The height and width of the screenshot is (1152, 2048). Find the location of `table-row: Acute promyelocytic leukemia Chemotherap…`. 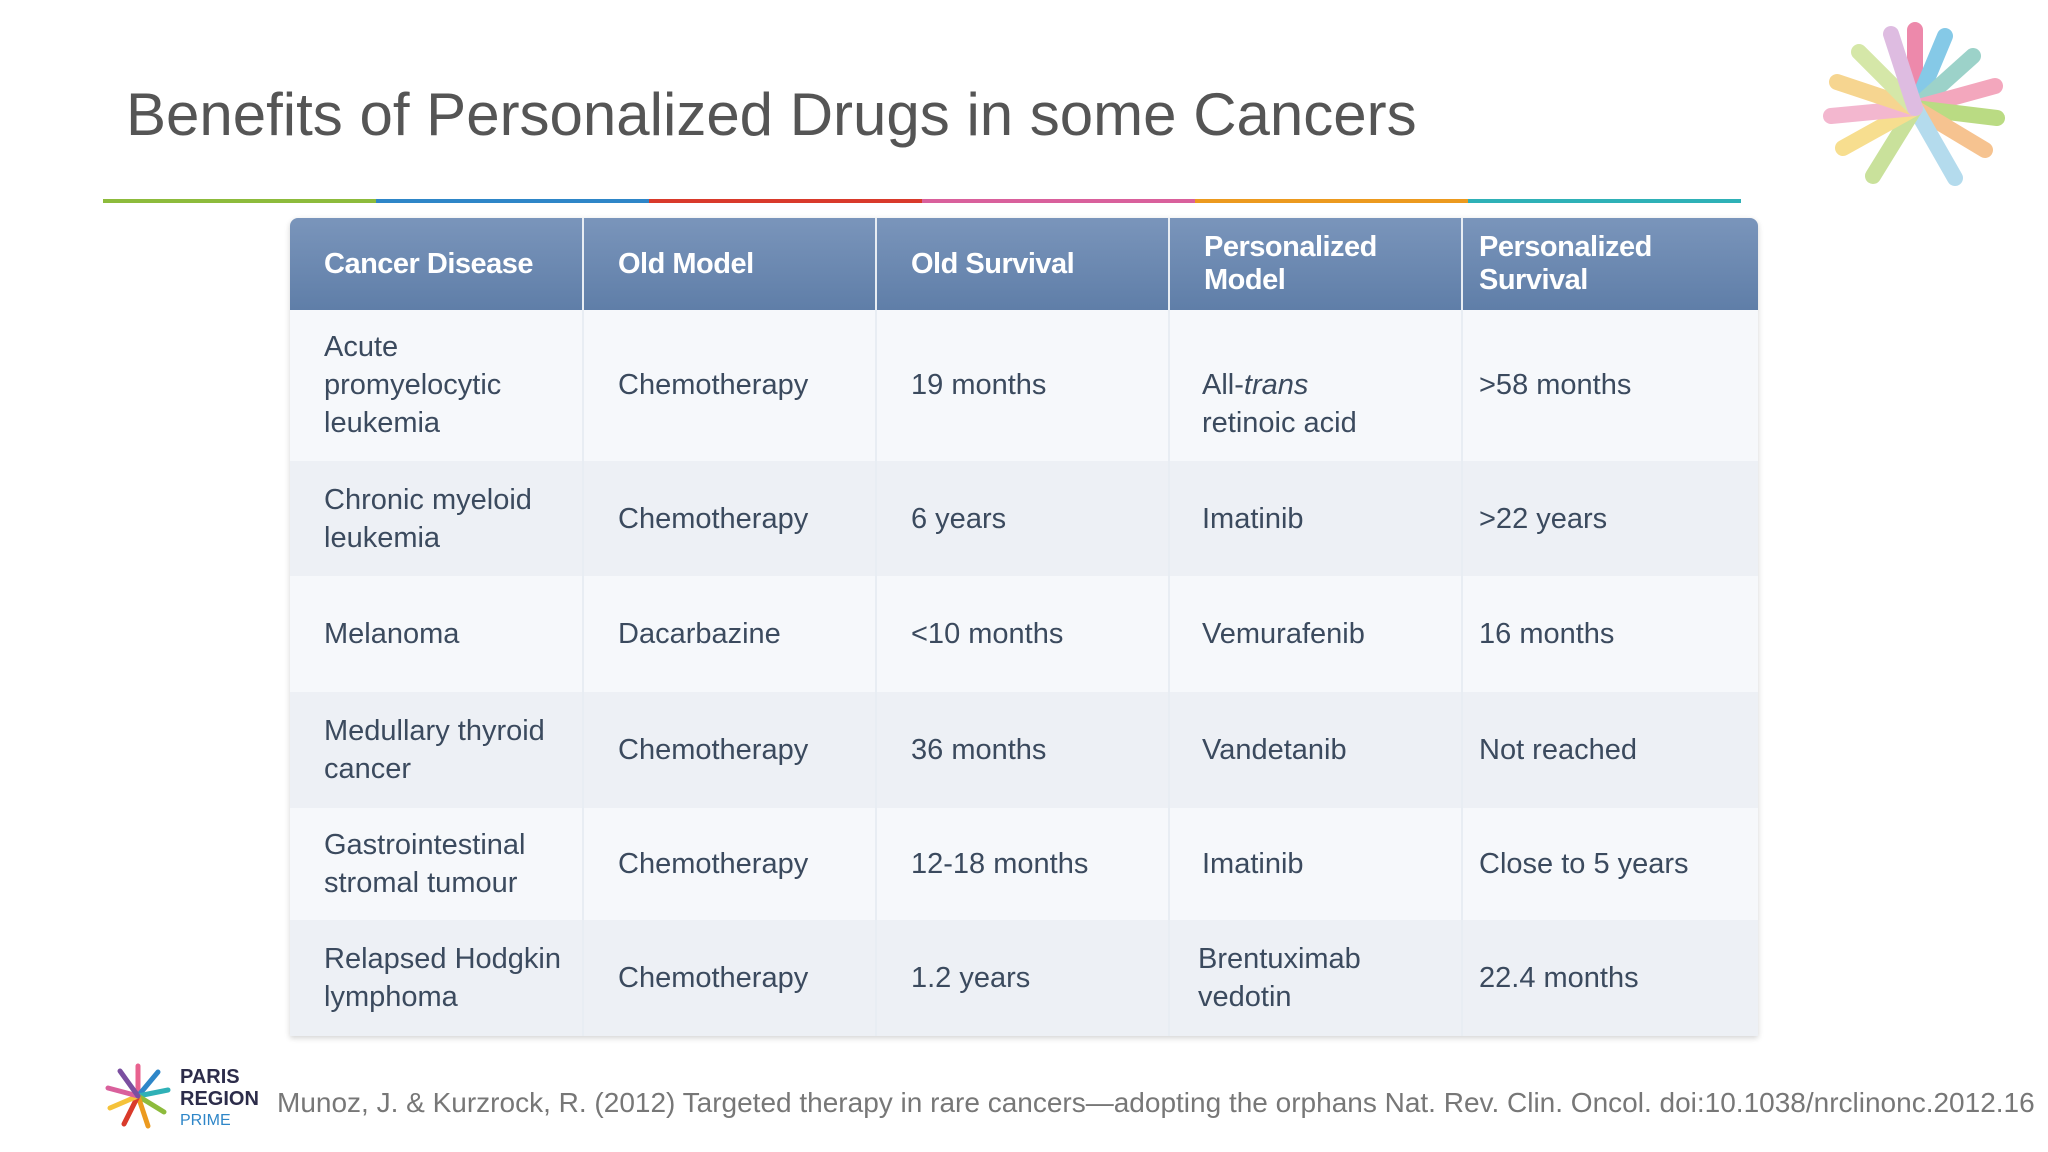

table-row: Acute promyelocytic leukemia Chemotherap… is located at coordinates (1024, 385).